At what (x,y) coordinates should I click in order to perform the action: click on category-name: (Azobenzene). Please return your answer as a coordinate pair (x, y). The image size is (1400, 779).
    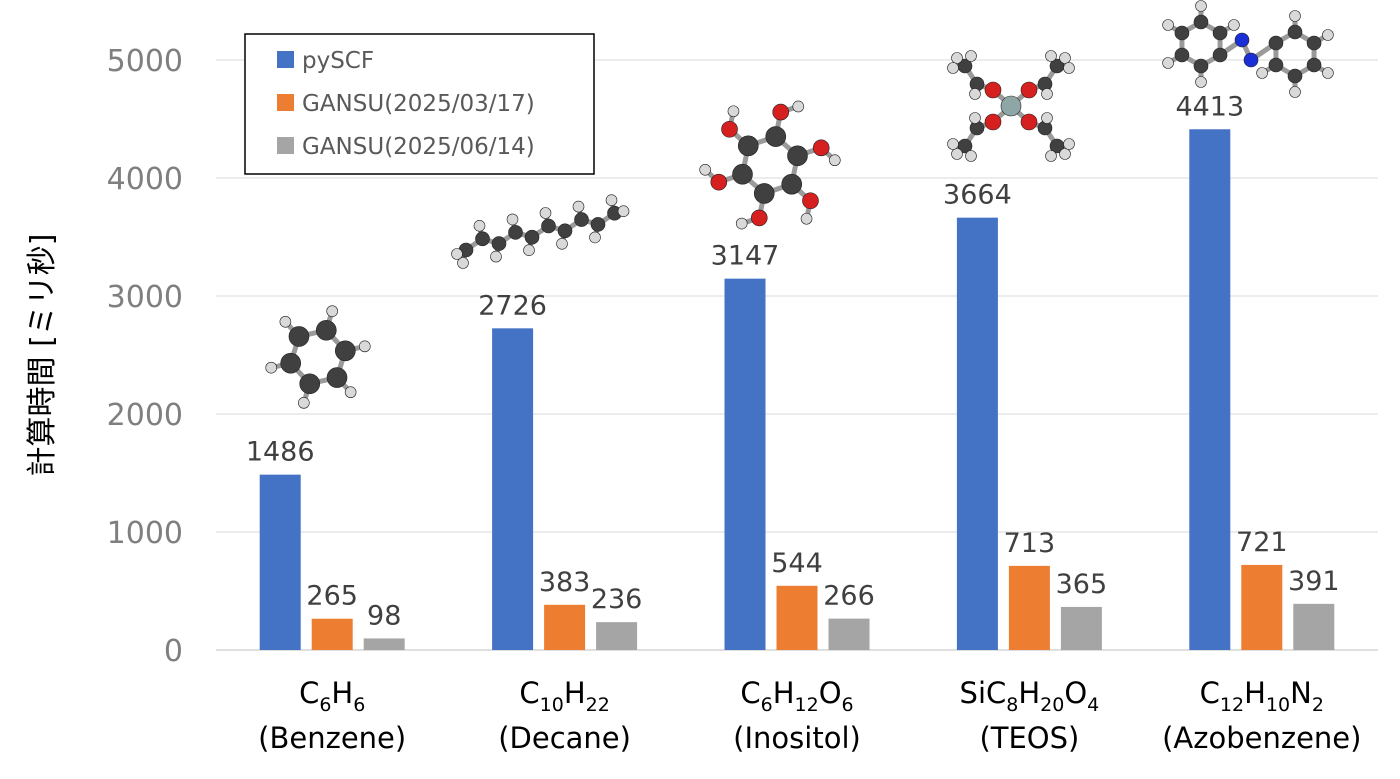
    Looking at the image, I should click on (1261, 738).